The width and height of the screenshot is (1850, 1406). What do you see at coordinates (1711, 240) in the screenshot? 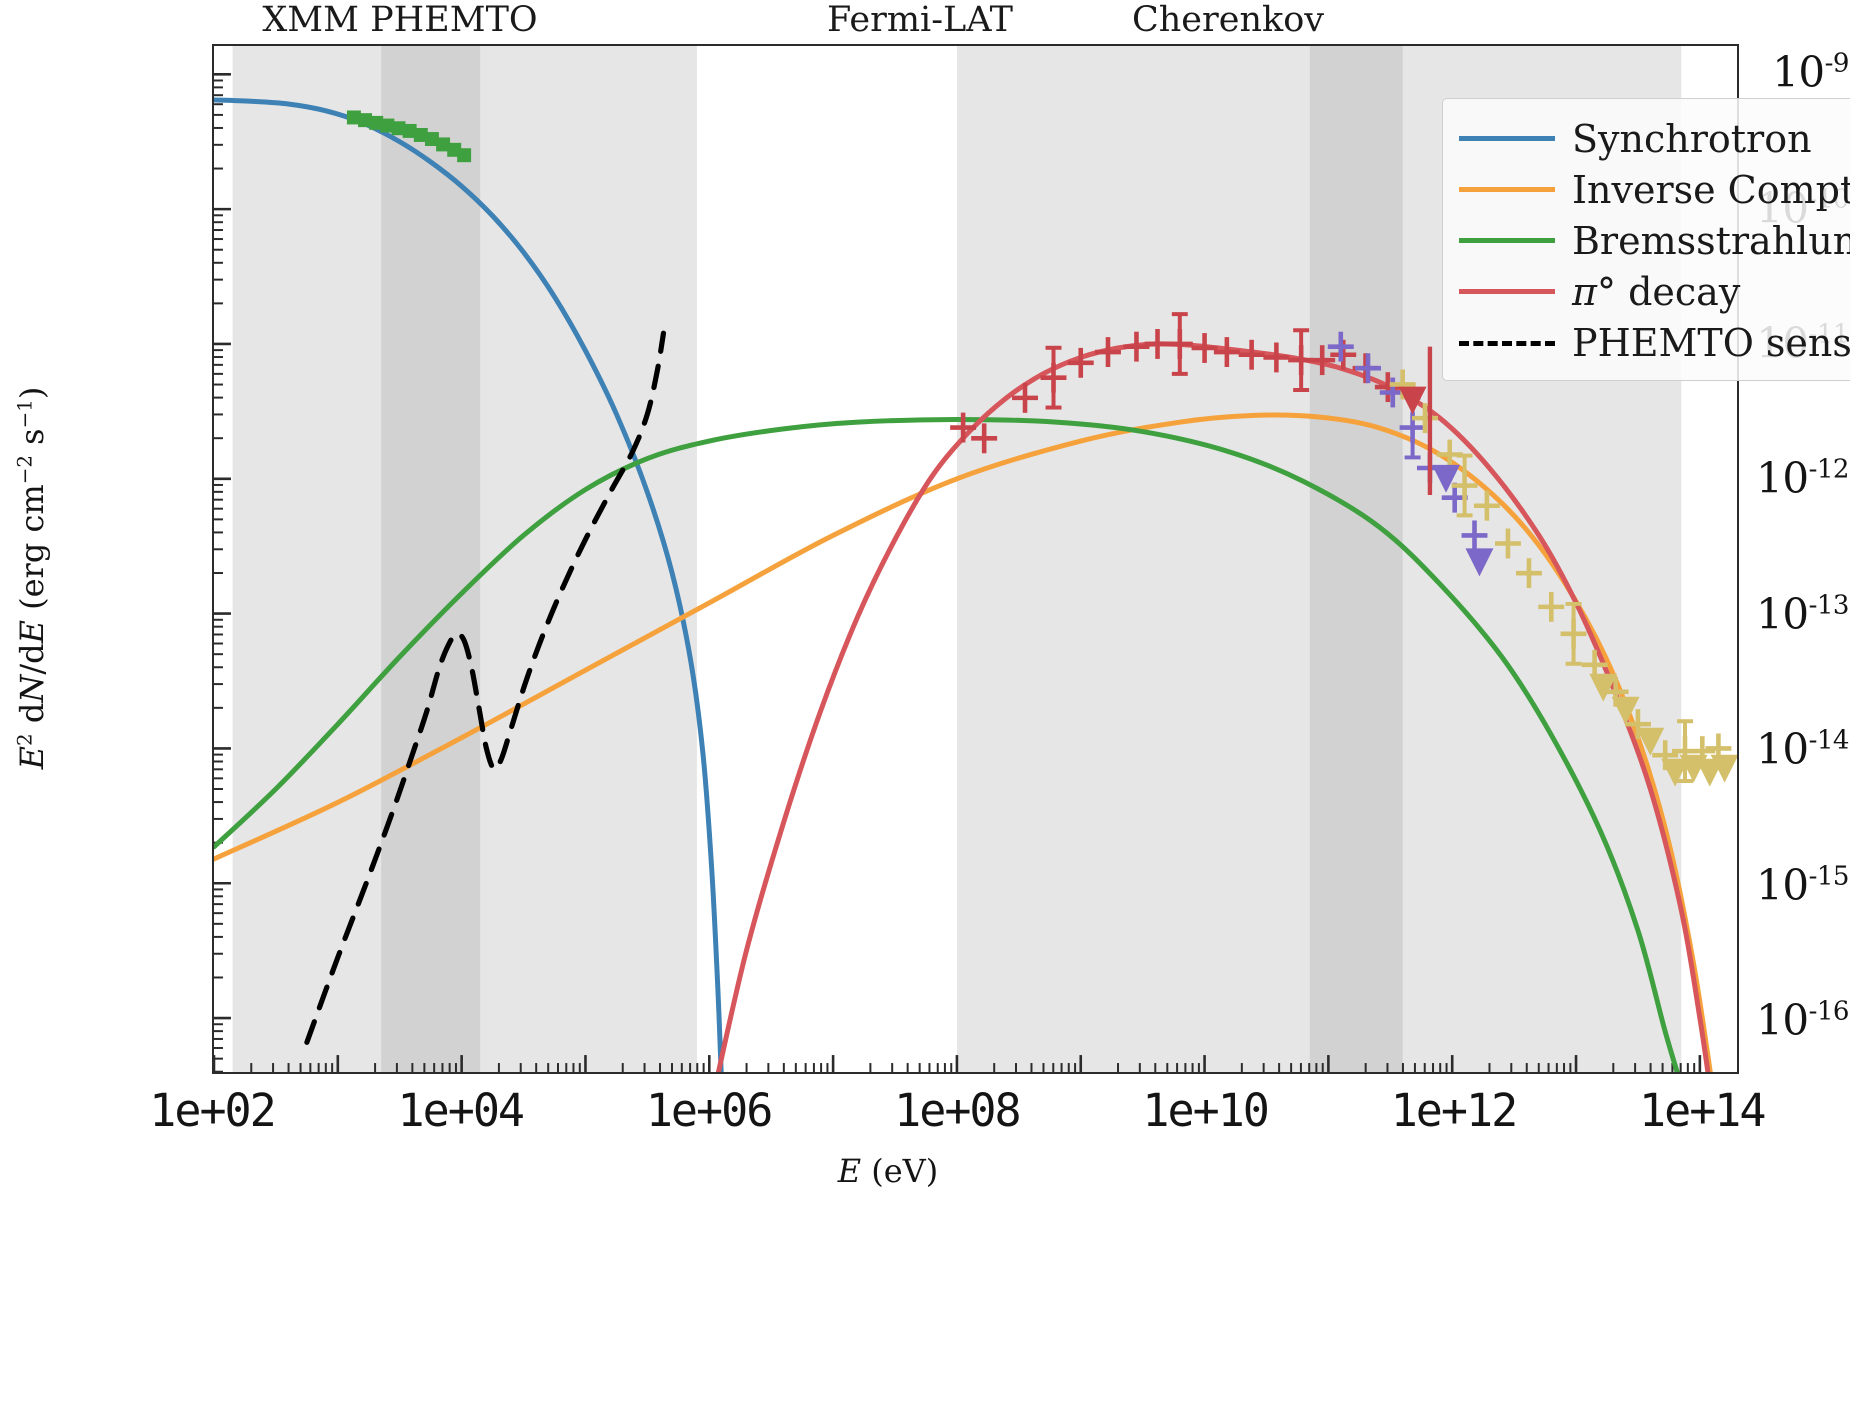
I see `legend-label: Bremsstrahlung` at bounding box center [1711, 240].